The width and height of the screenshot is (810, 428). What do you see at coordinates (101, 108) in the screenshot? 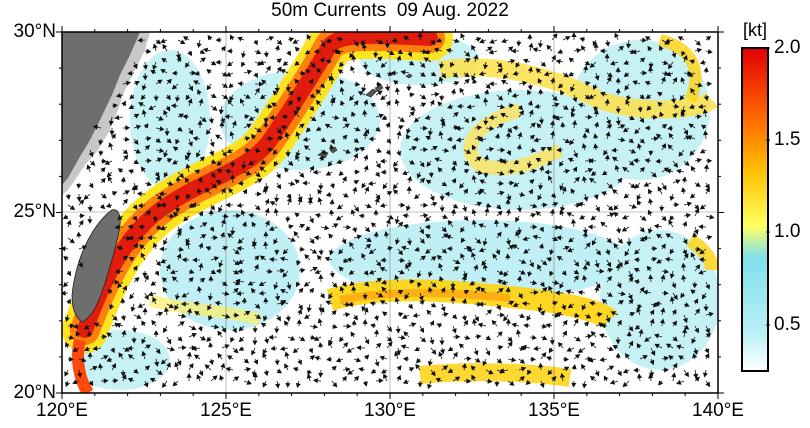
I see `china-land` at bounding box center [101, 108].